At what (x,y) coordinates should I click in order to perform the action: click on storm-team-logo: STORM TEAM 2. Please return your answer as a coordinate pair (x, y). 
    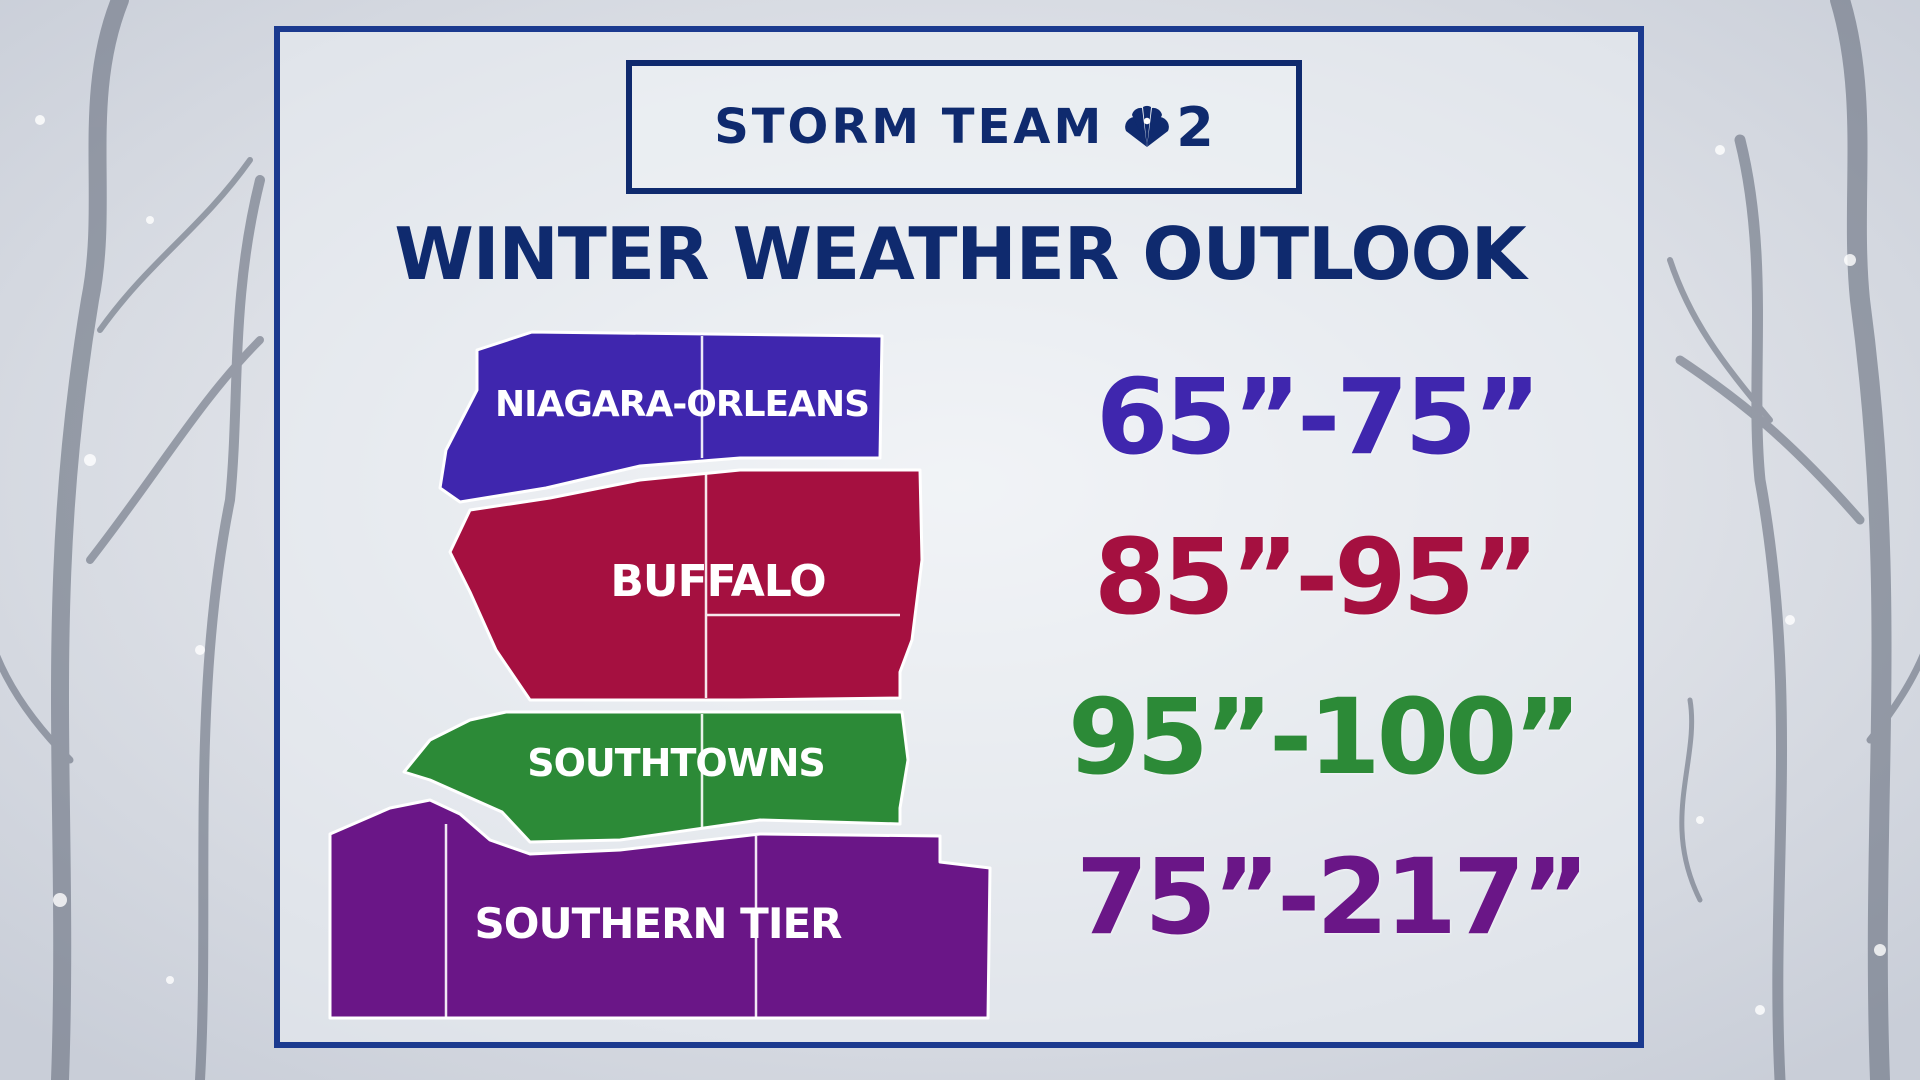
    Looking at the image, I should click on (964, 127).